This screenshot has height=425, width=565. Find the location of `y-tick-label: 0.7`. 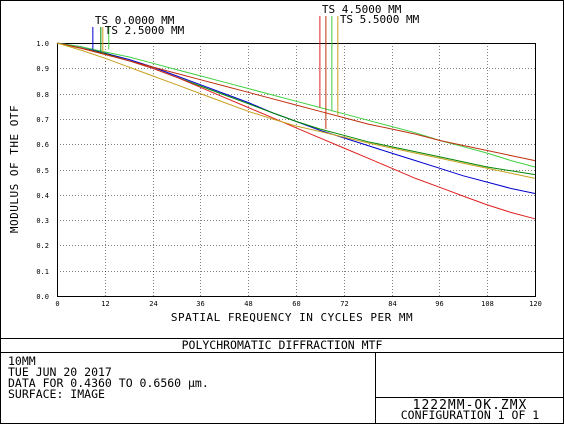

y-tick-label: 0.7 is located at coordinates (42, 120).